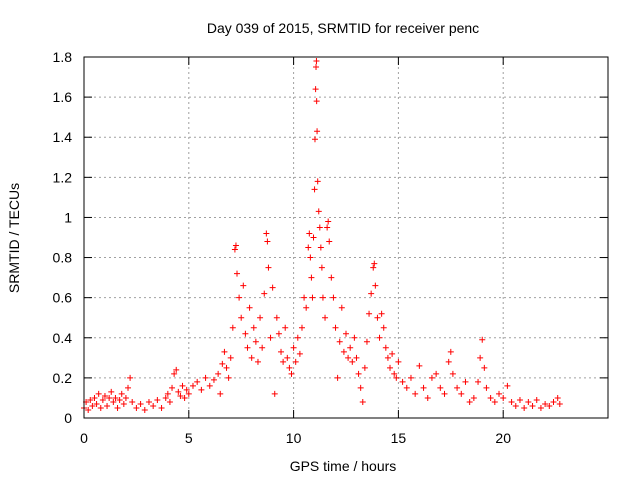 This screenshot has width=640, height=480. I want to click on y-tick-label: 0, so click(68, 418).